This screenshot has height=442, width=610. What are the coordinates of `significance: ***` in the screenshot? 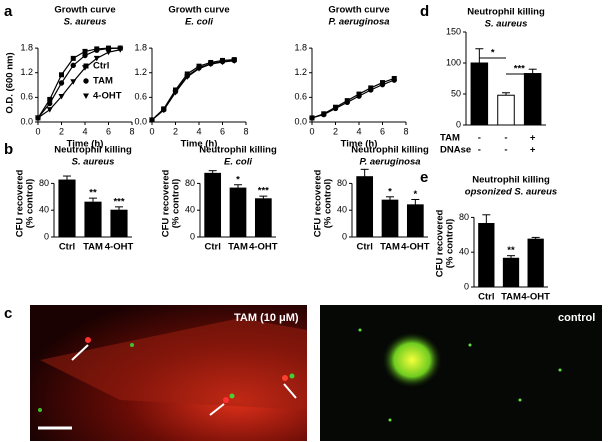 It's located at (519, 69).